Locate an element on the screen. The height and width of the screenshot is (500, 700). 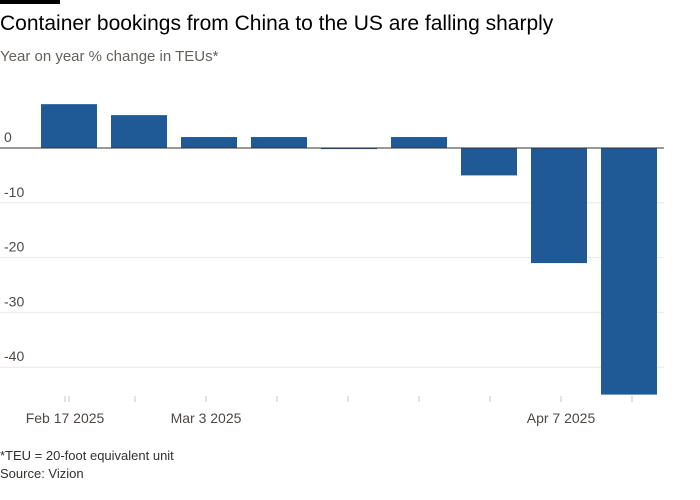
footnote: *TEU = 20-foot equivalent unit is located at coordinates (87, 455).